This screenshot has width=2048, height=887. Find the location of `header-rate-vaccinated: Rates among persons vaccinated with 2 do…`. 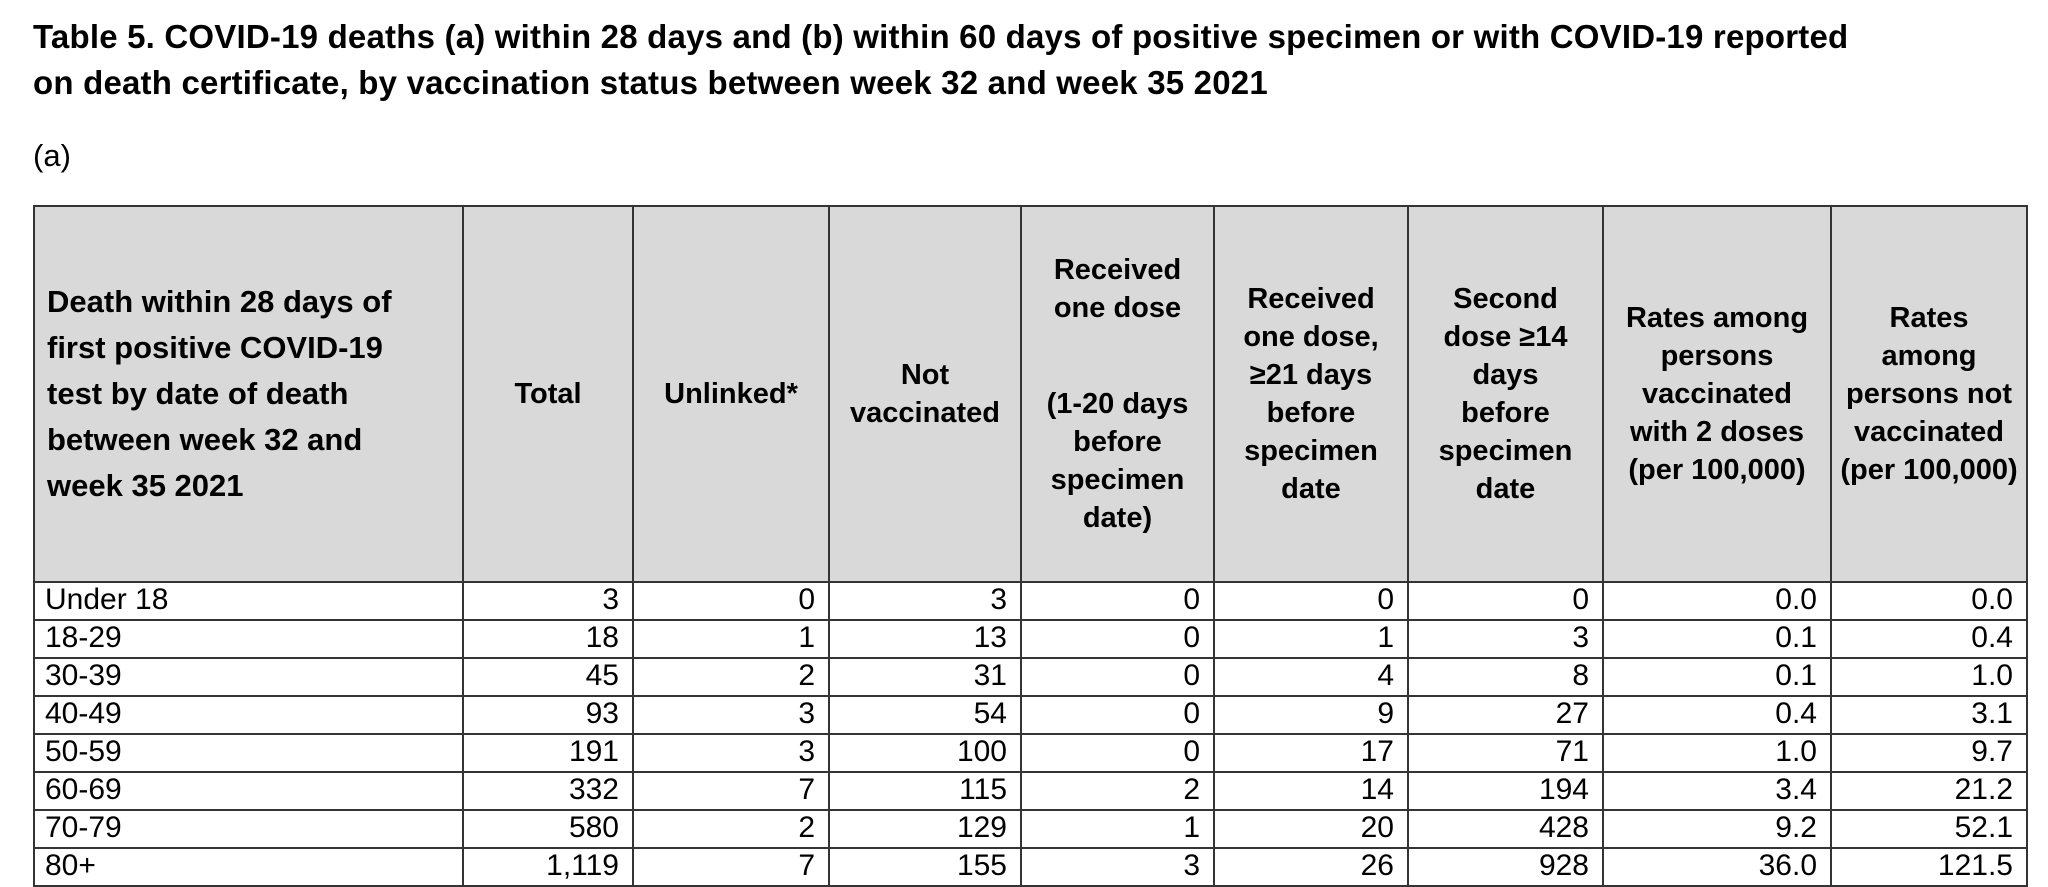

header-rate-vaccinated: Rates among persons vaccinated with 2 do… is located at coordinates (1717, 394).